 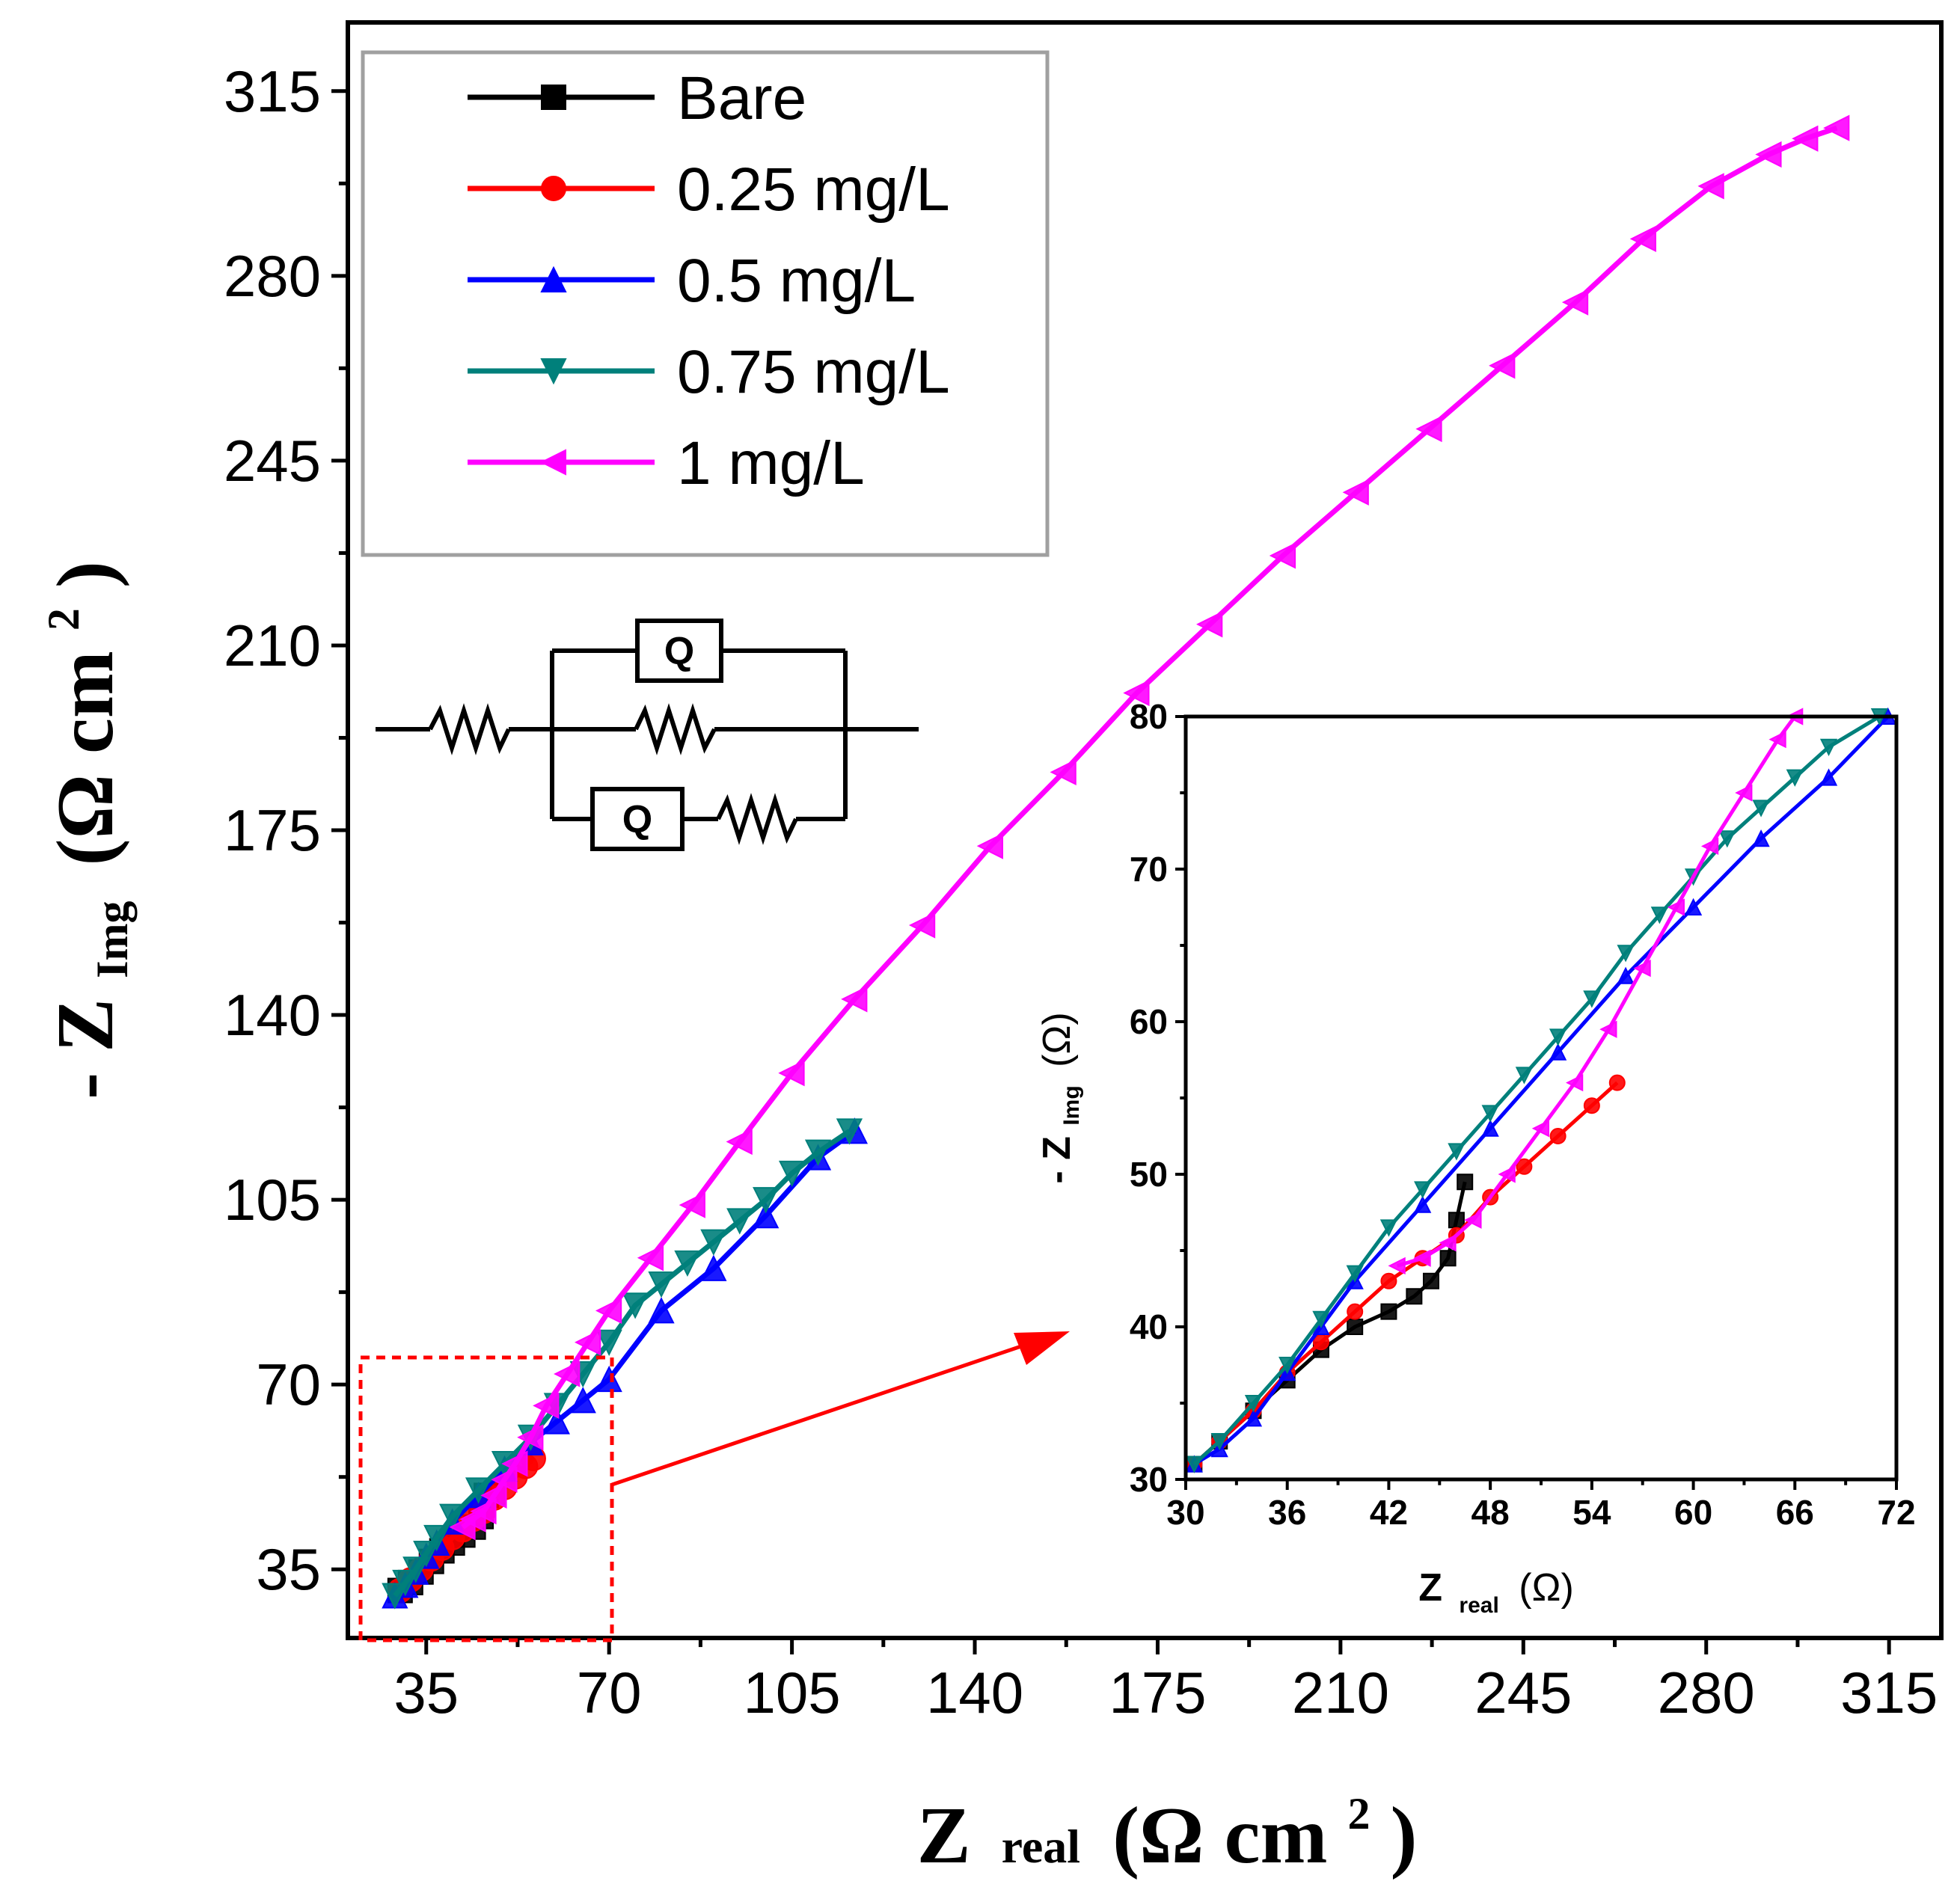 What do you see at coordinates (426, 1692) in the screenshot?
I see `x-tick-label: 35` at bounding box center [426, 1692].